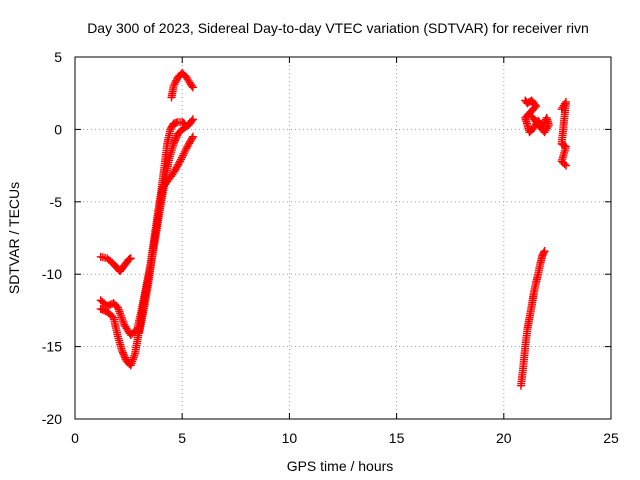 This screenshot has width=640, height=480. Describe the element at coordinates (58, 129) in the screenshot. I see `y-tick-label: 0` at that location.